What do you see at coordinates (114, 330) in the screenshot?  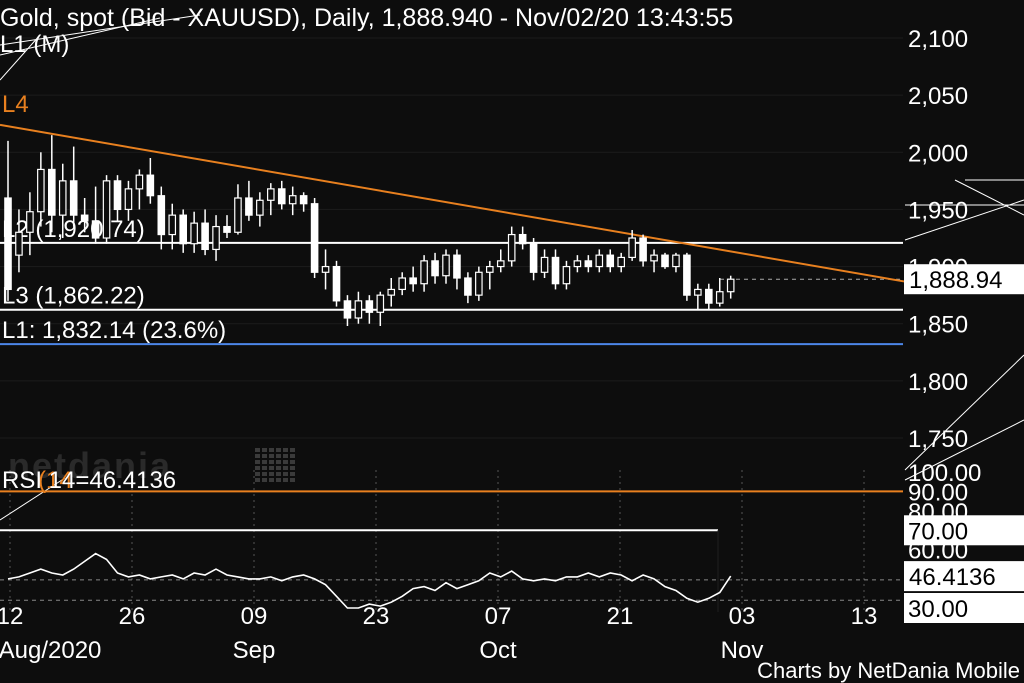 I see `level-label-l1: L1: 1,832.14 (23.6%)` at bounding box center [114, 330].